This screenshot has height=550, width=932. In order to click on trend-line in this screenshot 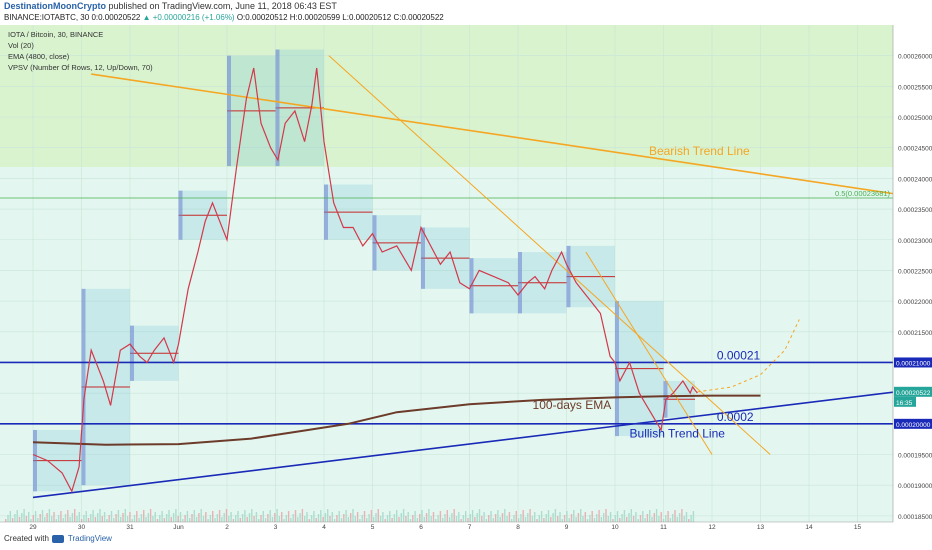, I will do `click(649, 353)`.